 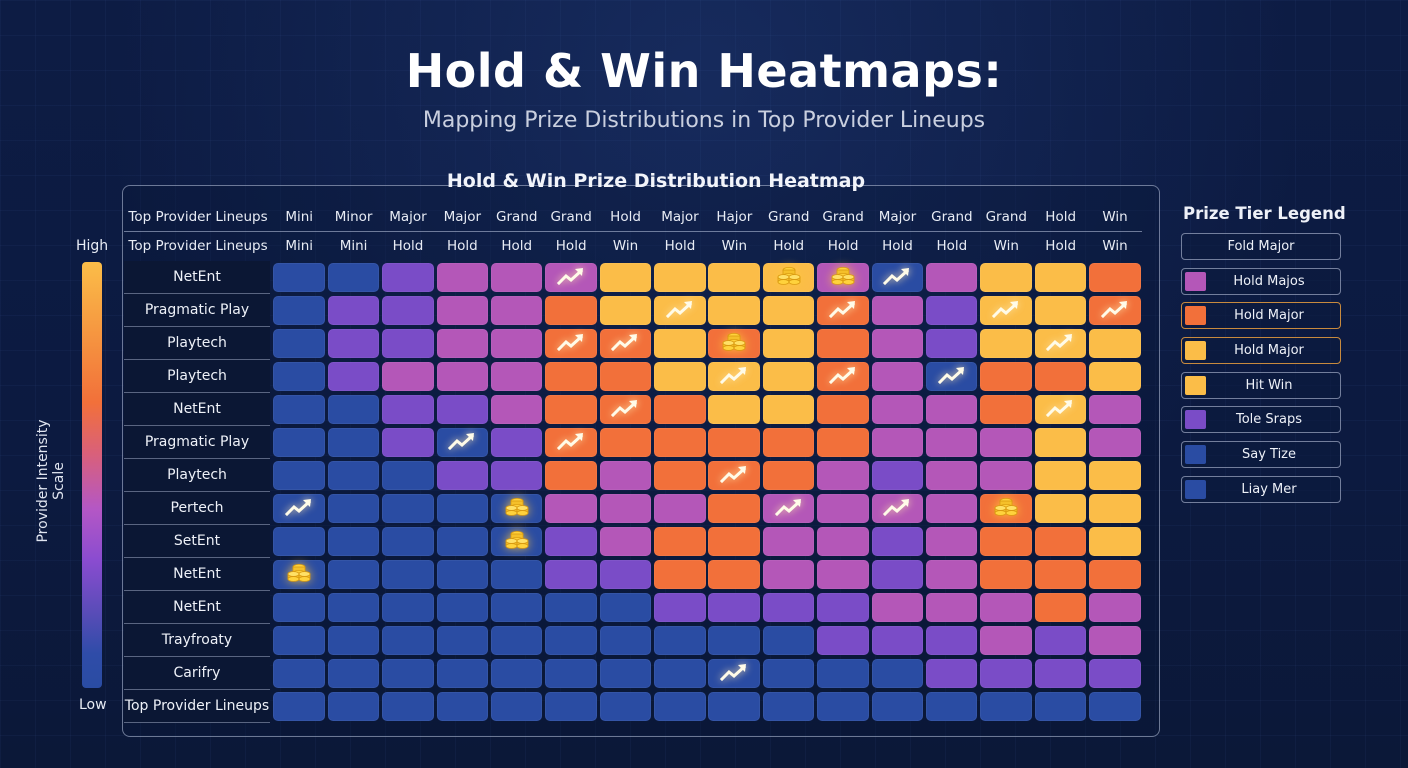 What do you see at coordinates (1261, 246) in the screenshot?
I see `legend-item: Fold Major` at bounding box center [1261, 246].